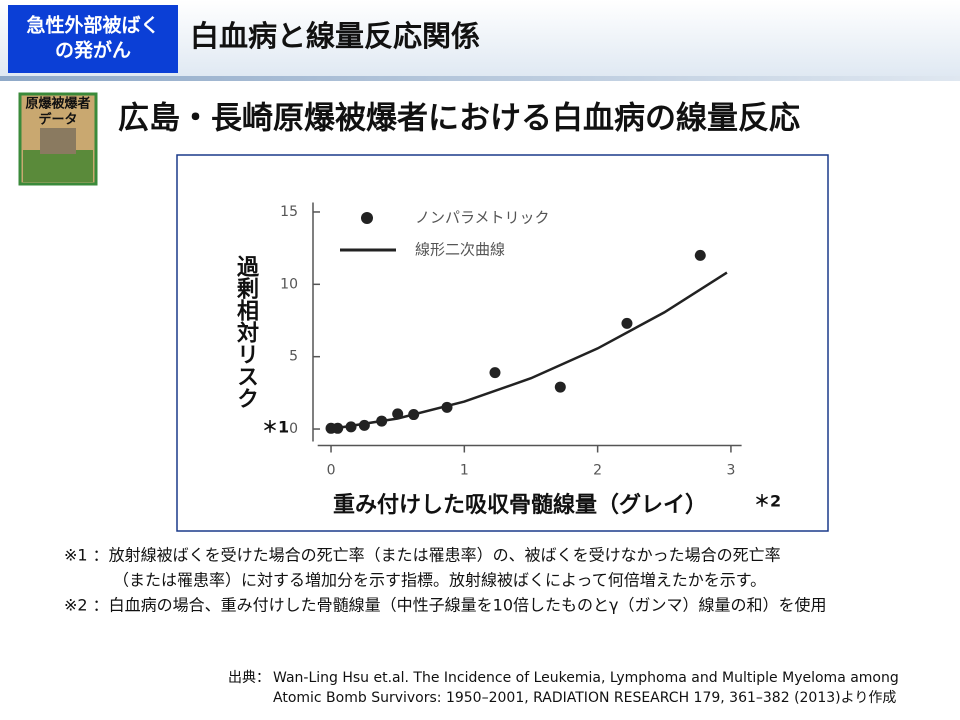 This screenshot has height=720, width=960. I want to click on y-axis-note: ＊1, so click(275, 427).